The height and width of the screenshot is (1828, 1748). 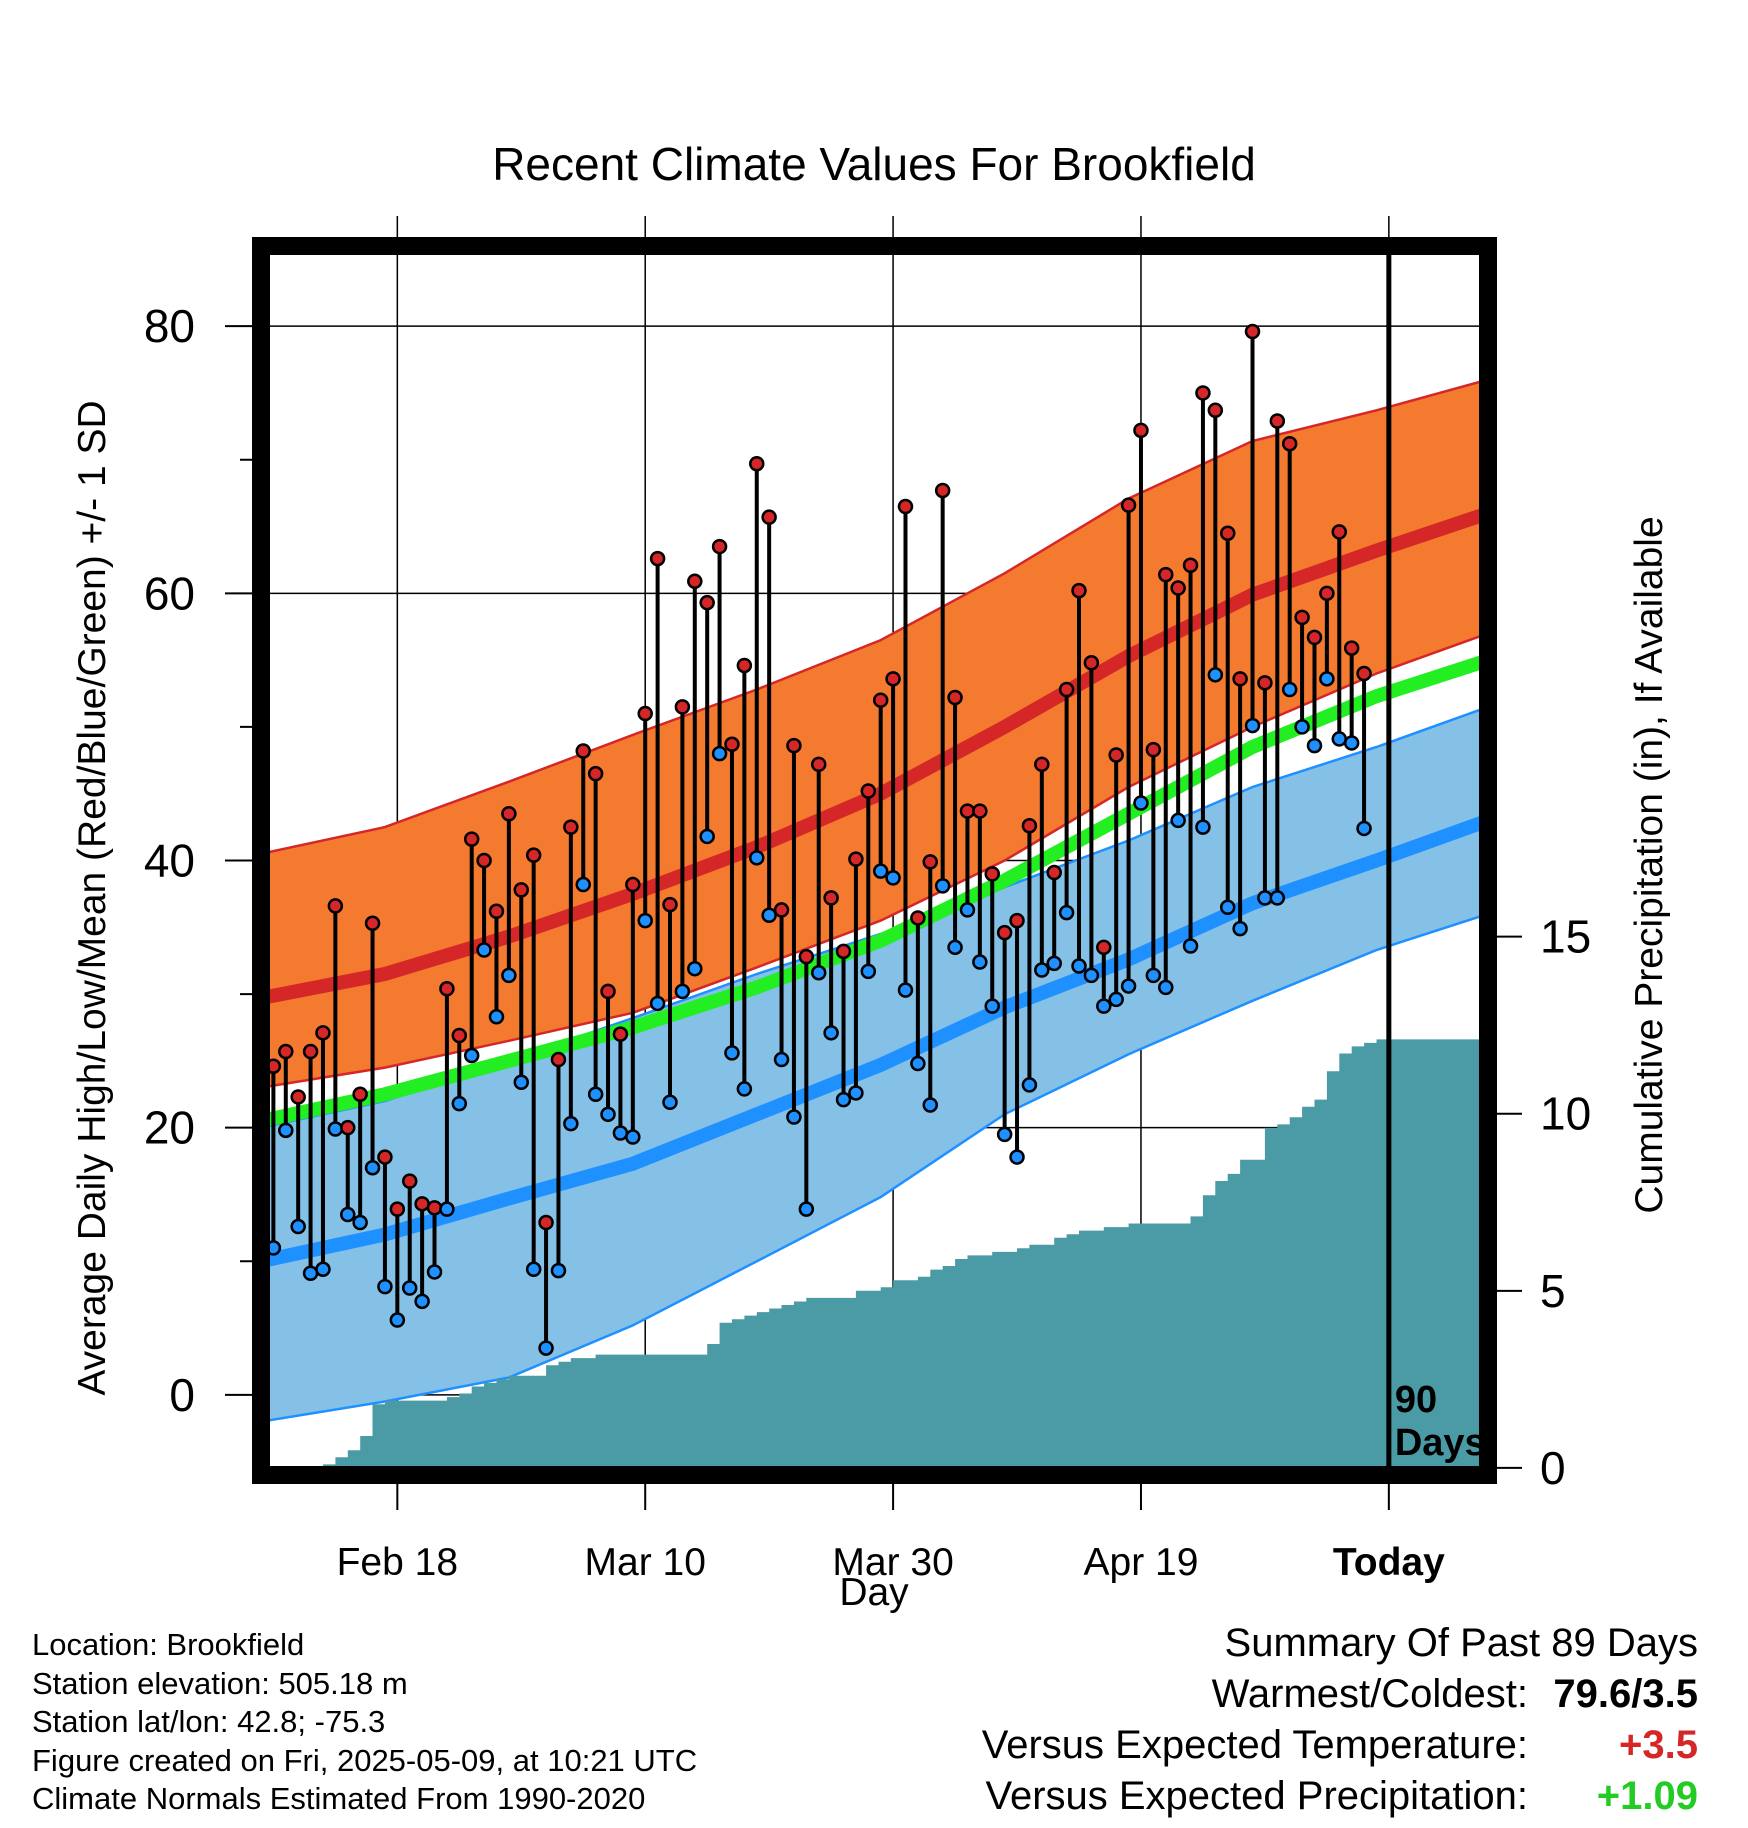 I want to click on y2-tick-label: 5, so click(x=1553, y=1291).